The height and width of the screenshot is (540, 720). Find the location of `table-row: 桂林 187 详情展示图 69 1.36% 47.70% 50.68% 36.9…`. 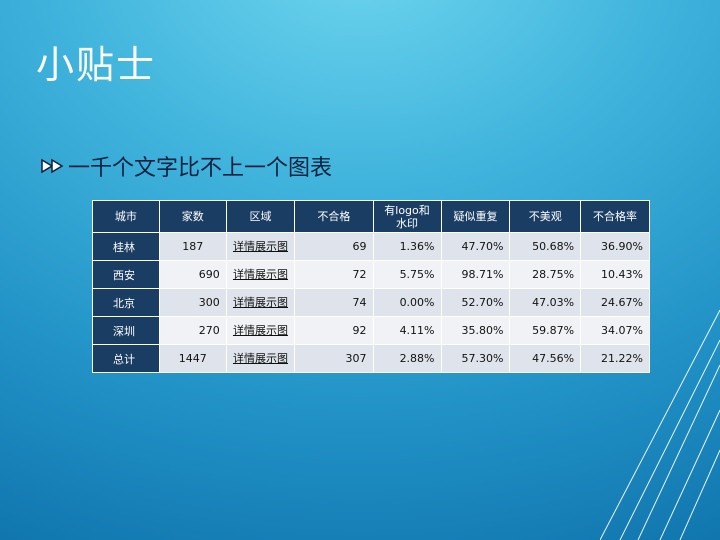

table-row: 桂林 187 详情展示图 69 1.36% 47.70% 50.68% 36.9… is located at coordinates (371, 246).